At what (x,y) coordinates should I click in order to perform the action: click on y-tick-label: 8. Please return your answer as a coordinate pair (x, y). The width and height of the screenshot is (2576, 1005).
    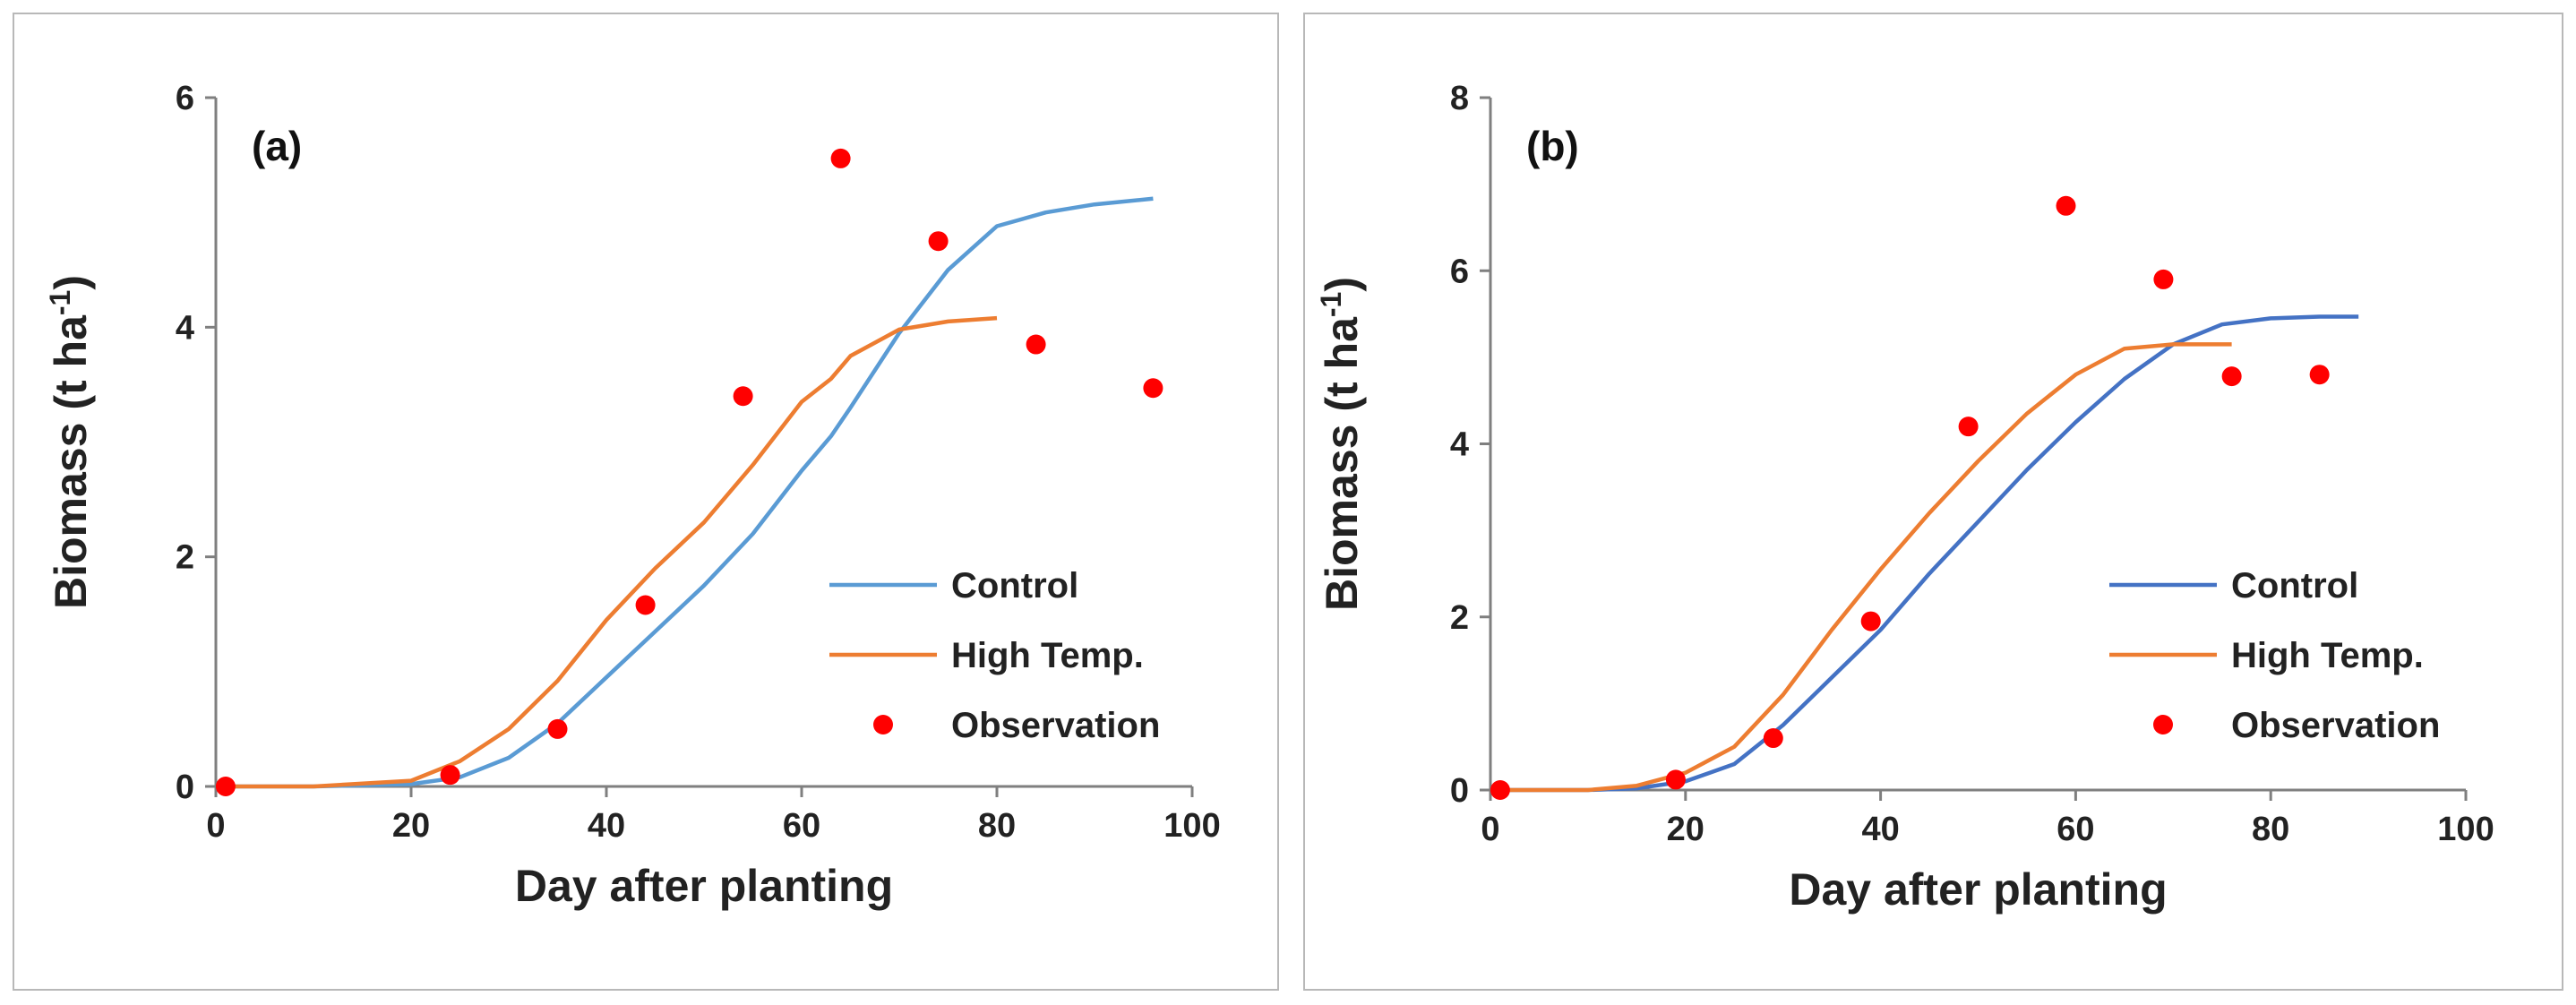
    Looking at the image, I should click on (1459, 98).